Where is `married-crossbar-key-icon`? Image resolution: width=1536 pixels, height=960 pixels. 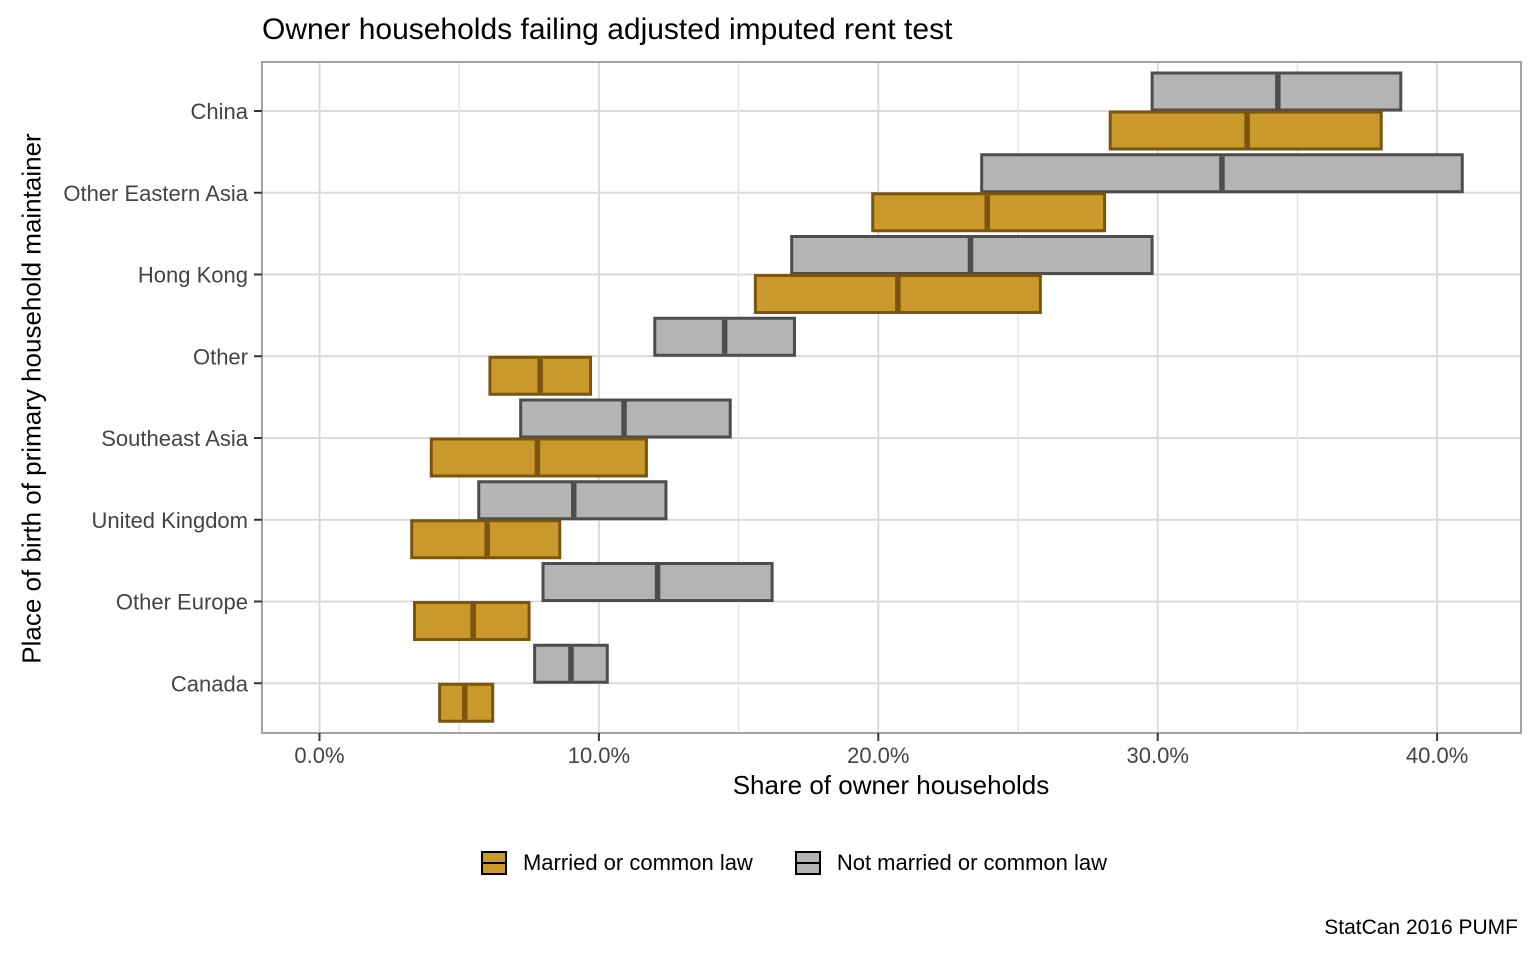 married-crossbar-key-icon is located at coordinates (493, 863).